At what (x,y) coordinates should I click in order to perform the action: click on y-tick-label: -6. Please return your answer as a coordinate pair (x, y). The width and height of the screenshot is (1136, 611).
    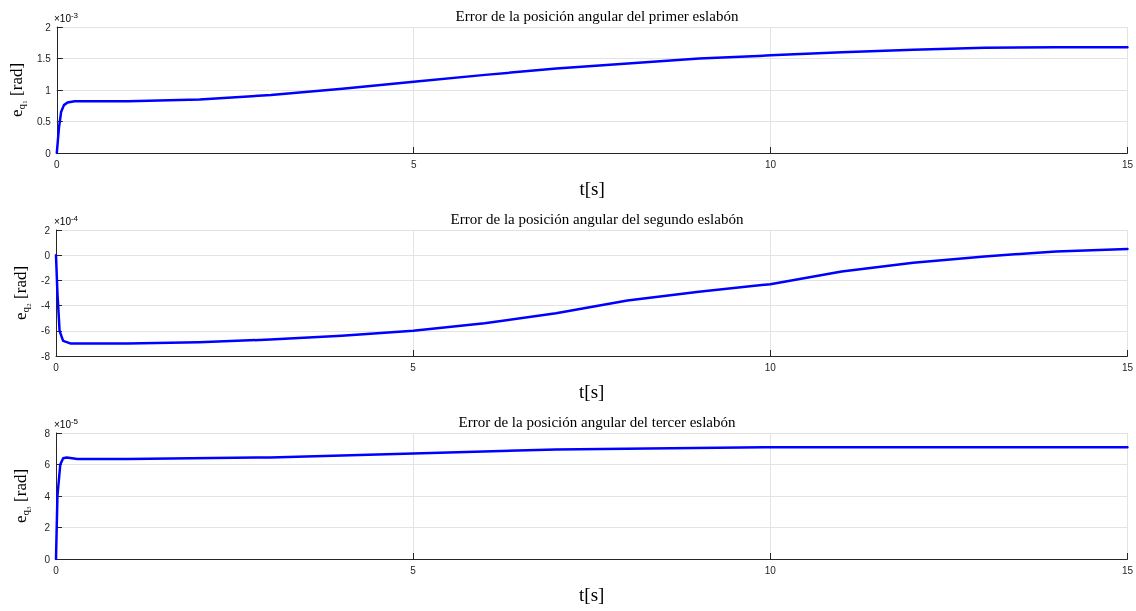
    Looking at the image, I should click on (46, 331).